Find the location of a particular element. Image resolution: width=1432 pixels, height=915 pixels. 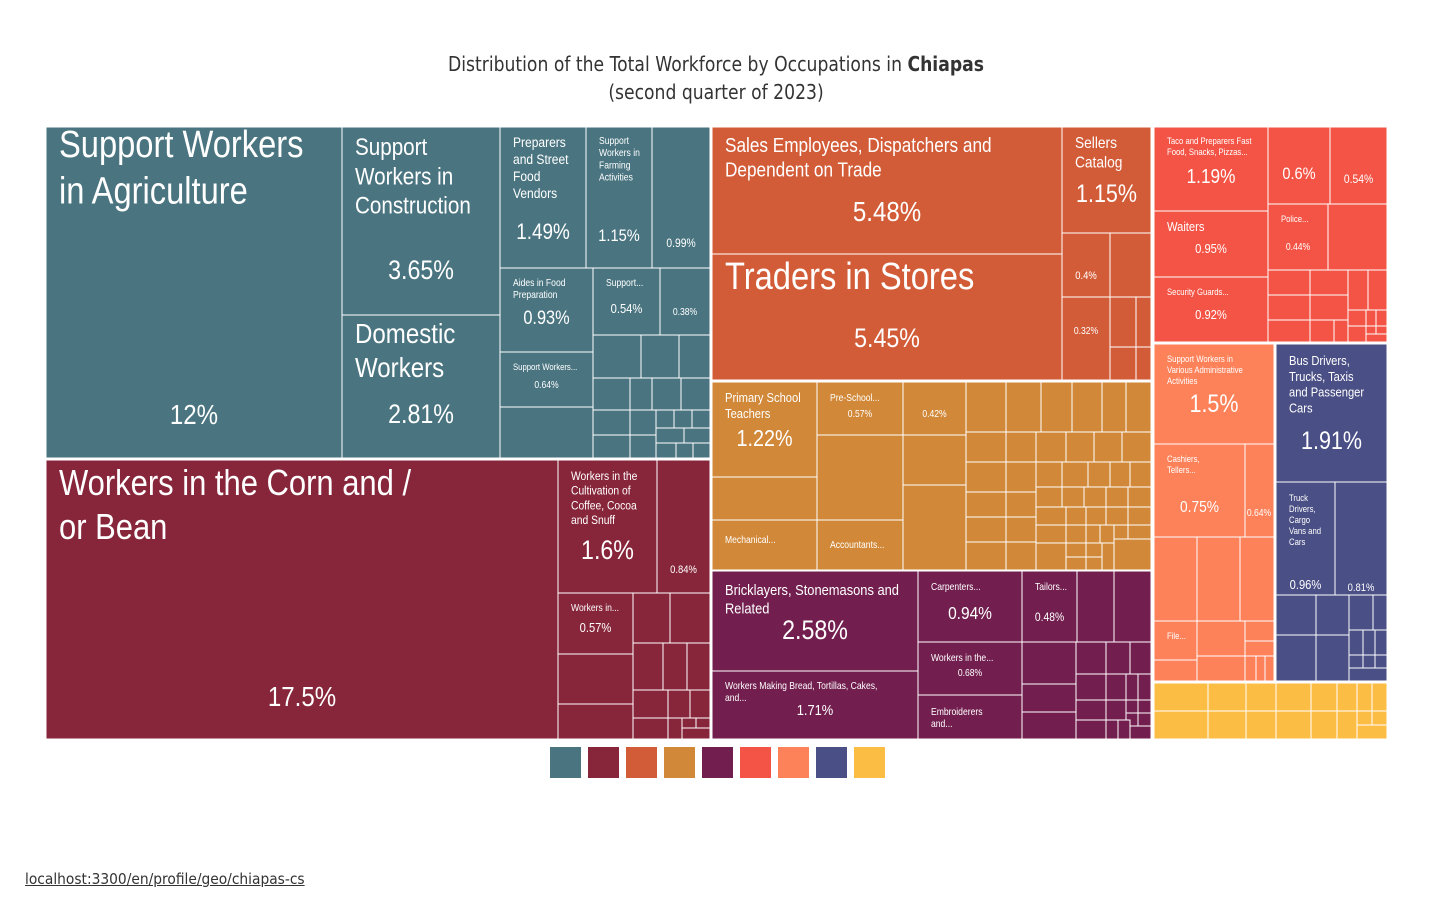

treemap-cell: 0.32% is located at coordinates (1086, 338).